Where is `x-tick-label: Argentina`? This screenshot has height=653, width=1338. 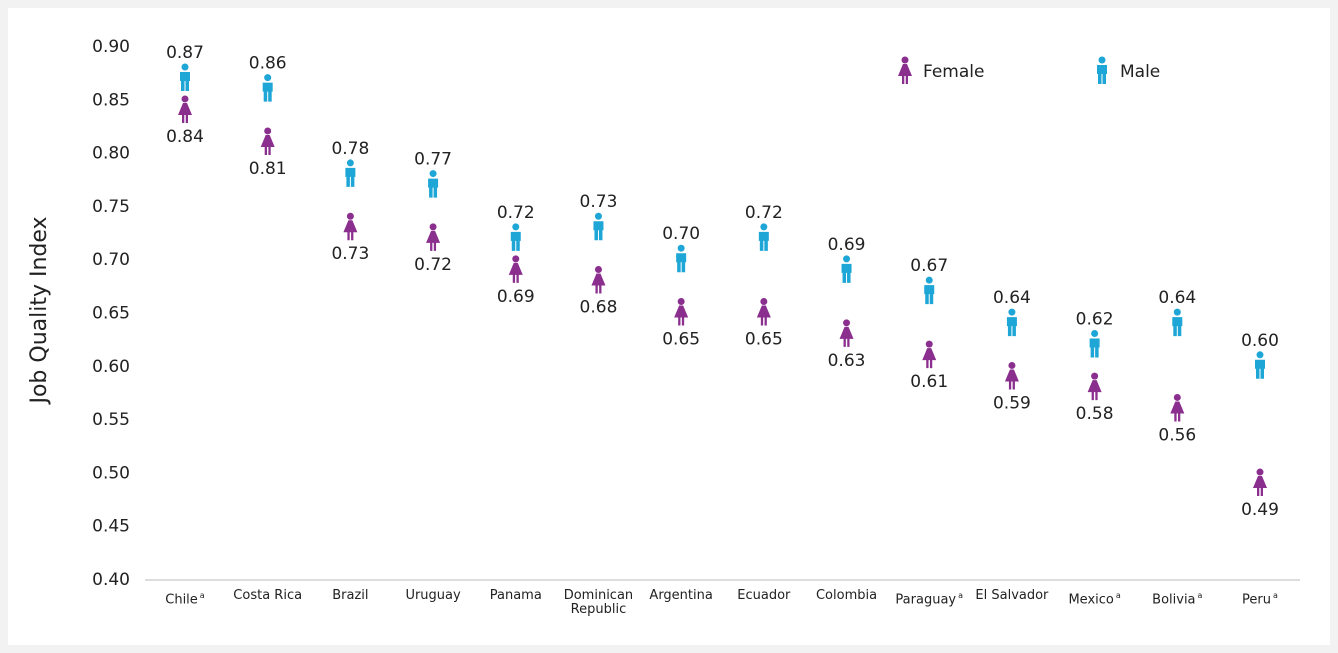 x-tick-label: Argentina is located at coordinates (681, 596).